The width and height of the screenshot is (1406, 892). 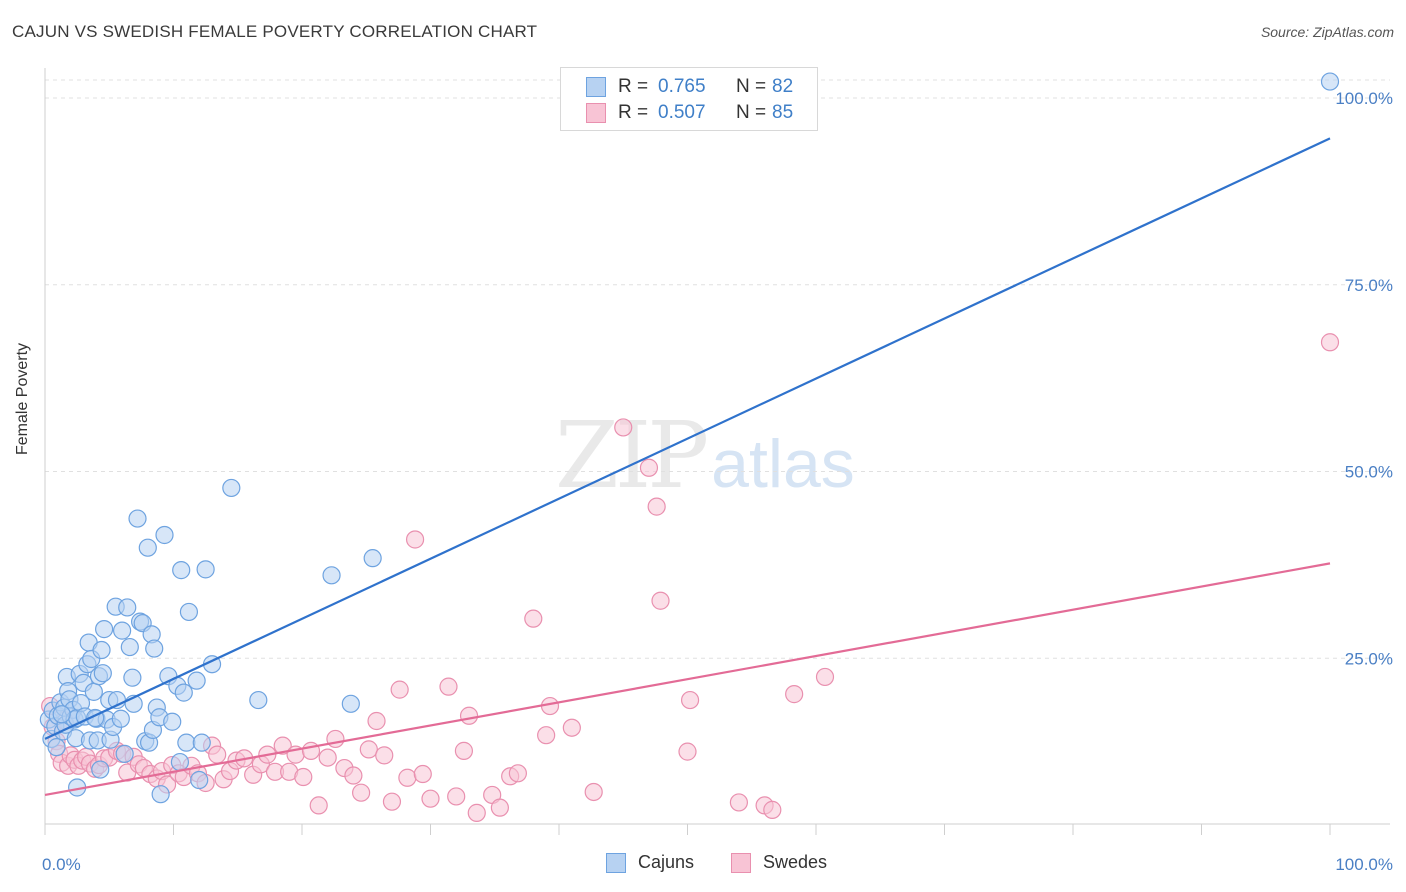 I want to click on legend-item-swedes: Swedes, so click(x=779, y=862).